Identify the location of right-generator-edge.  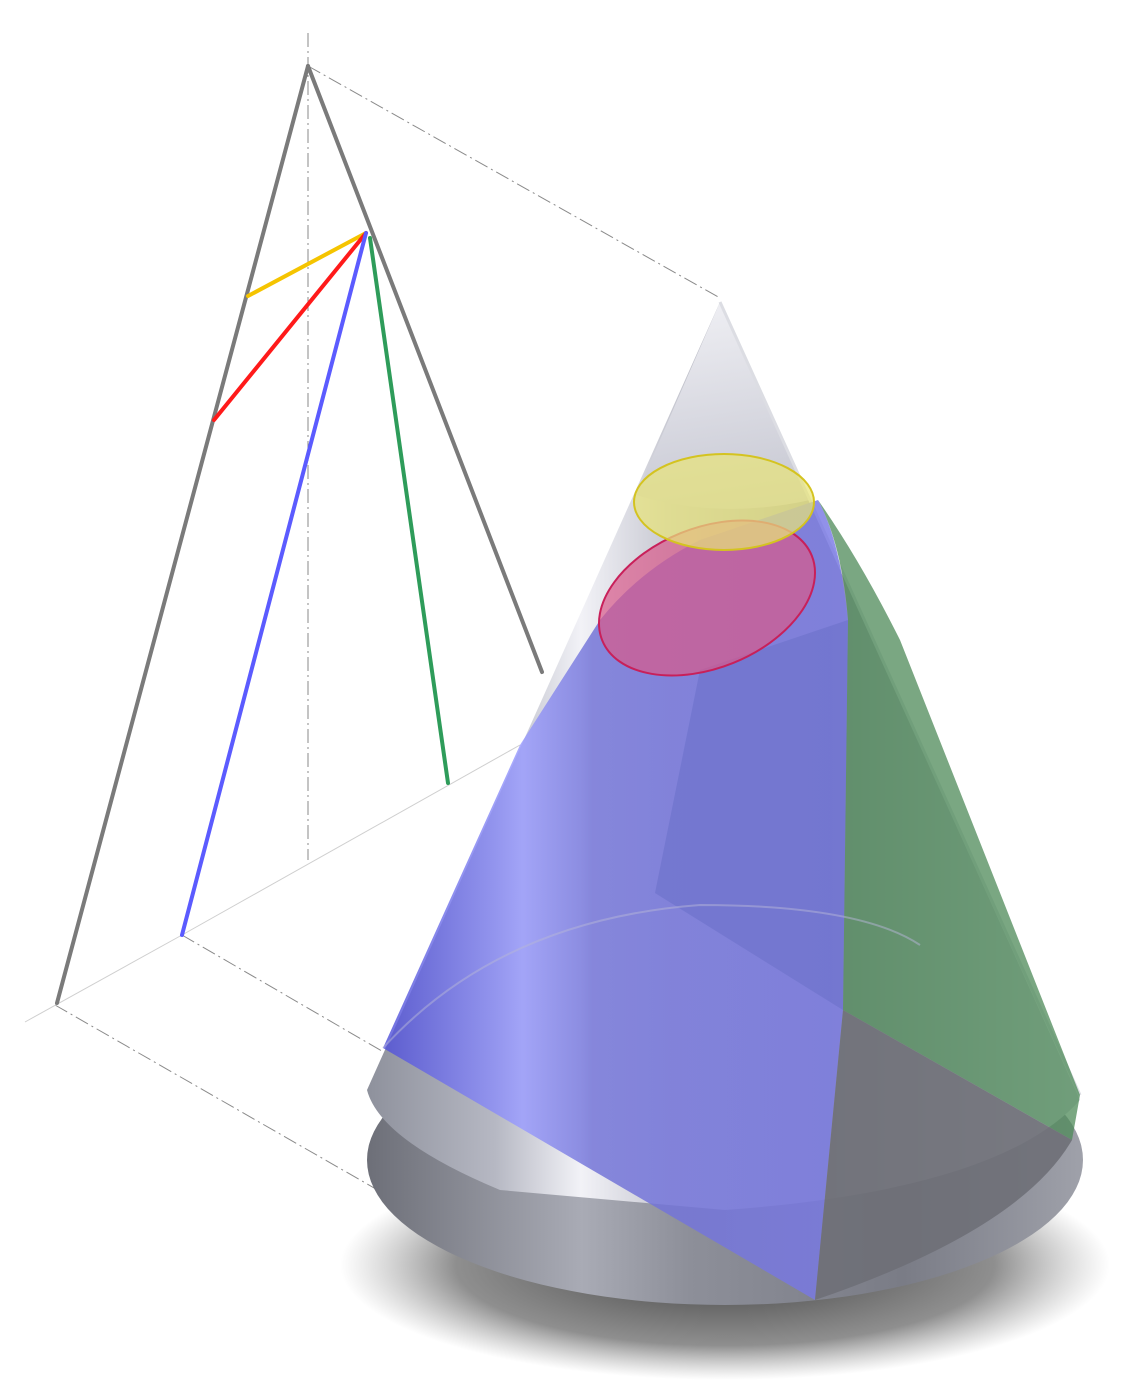
(425, 369).